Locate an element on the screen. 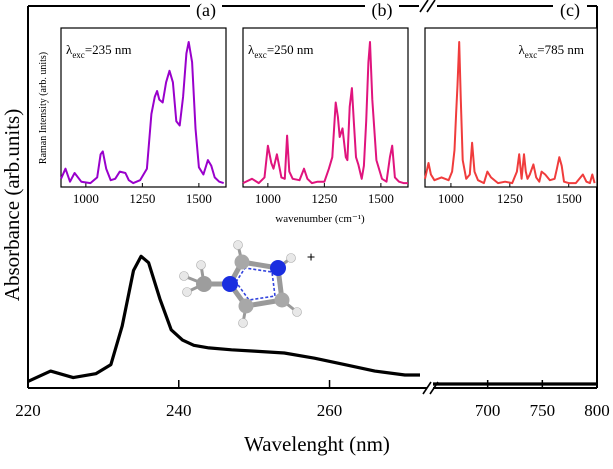 The image size is (613, 469). raman-c-series-line is located at coordinates (510, 113).